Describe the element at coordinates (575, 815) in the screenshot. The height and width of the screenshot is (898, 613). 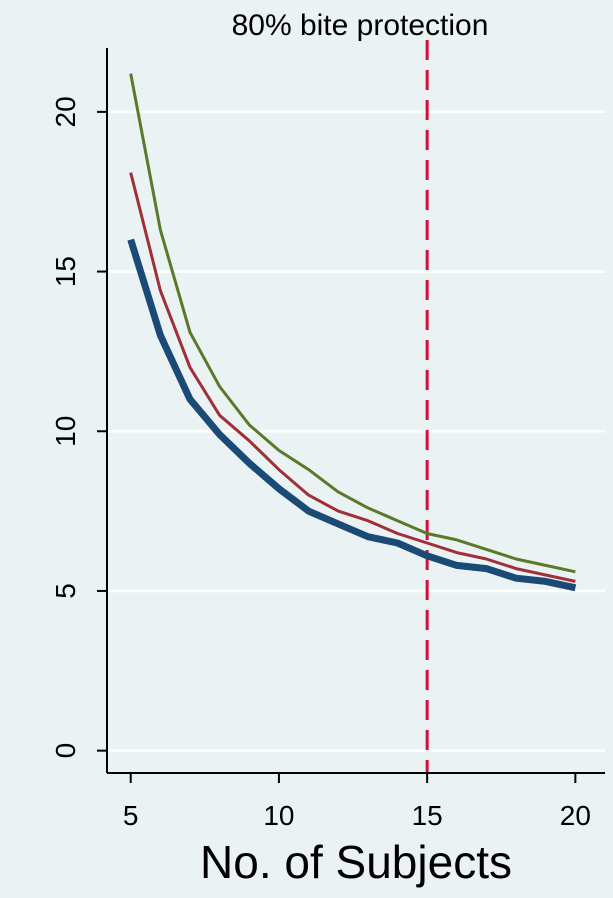
I see `x-tick-label-20: 20` at that location.